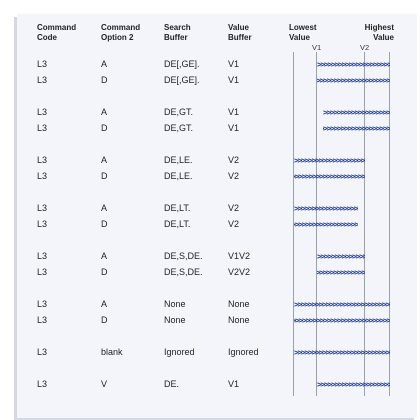 This screenshot has height=420, width=420. Describe the element at coordinates (303, 32) in the screenshot. I see `header-lowest-value: Lowest Value` at that location.